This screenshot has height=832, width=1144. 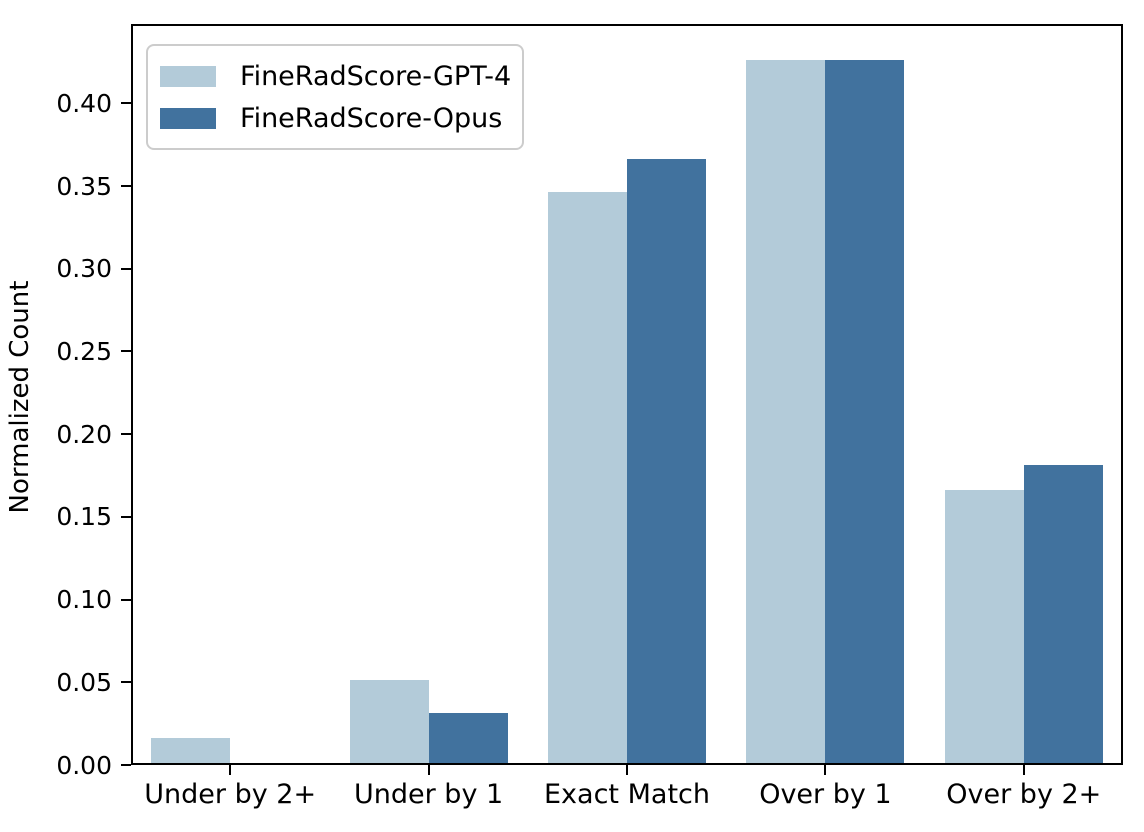 What do you see at coordinates (627, 794) in the screenshot?
I see `x-tick-label-exact-match: Exact Match` at bounding box center [627, 794].